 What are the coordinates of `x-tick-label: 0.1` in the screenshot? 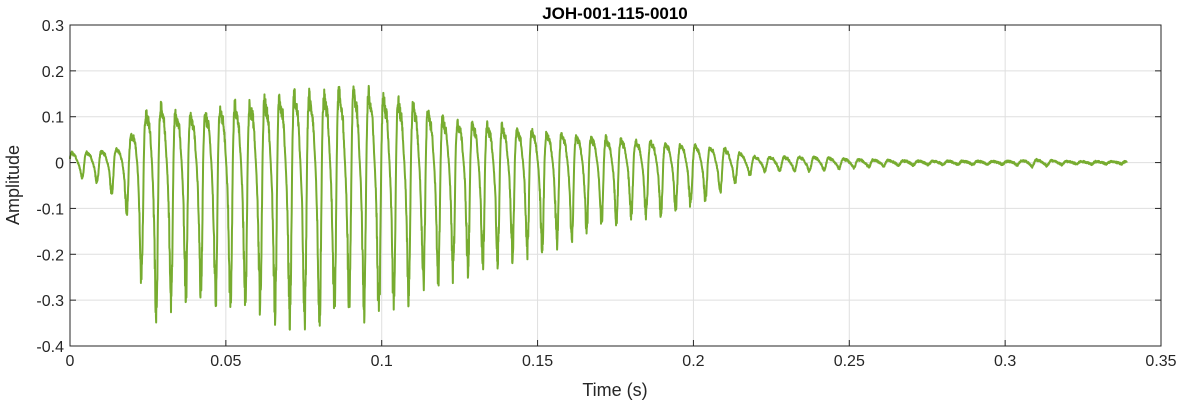 It's located at (382, 361).